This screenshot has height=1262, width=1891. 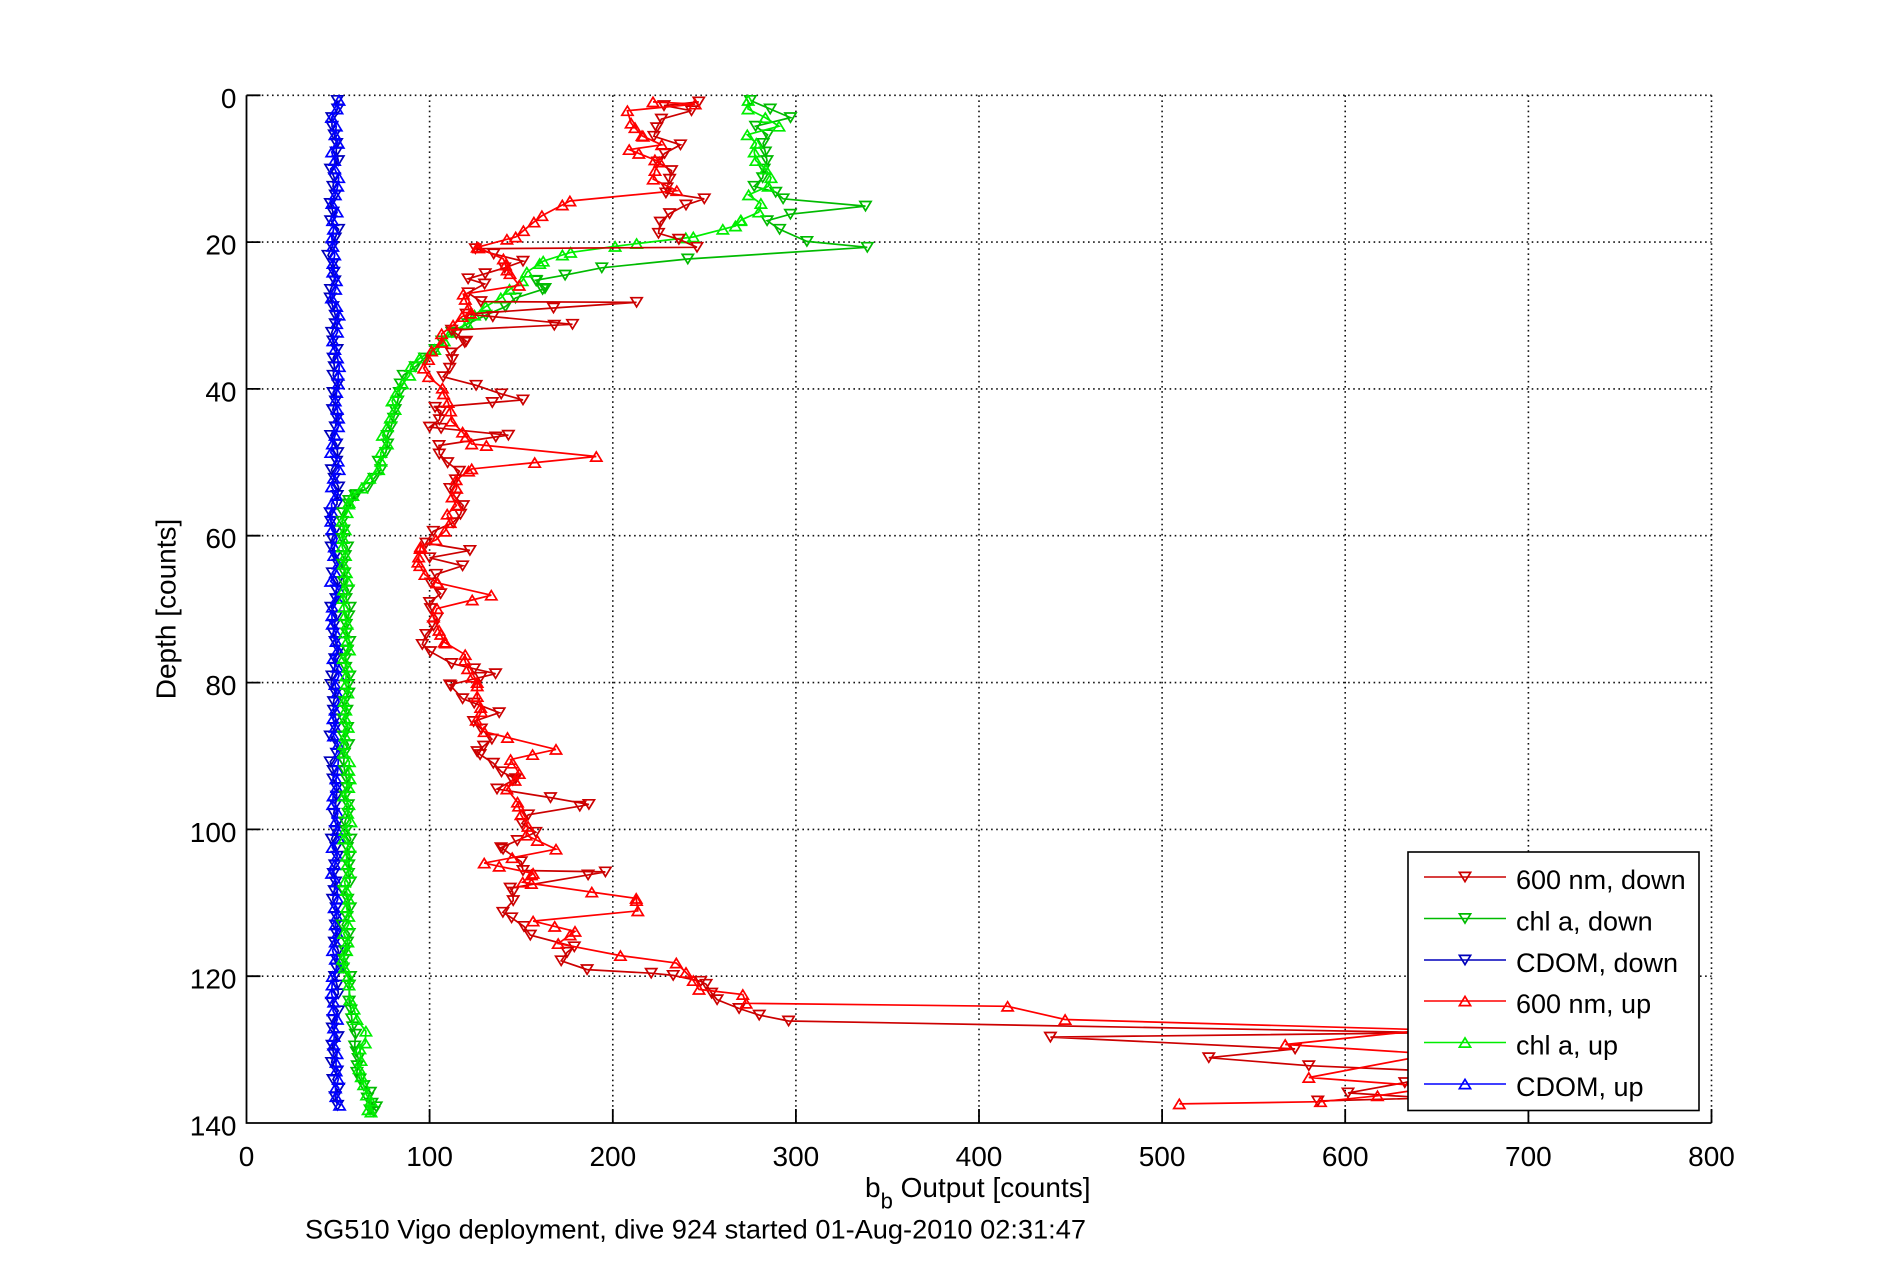 I want to click on svg-text: 40, so click(x=220, y=391).